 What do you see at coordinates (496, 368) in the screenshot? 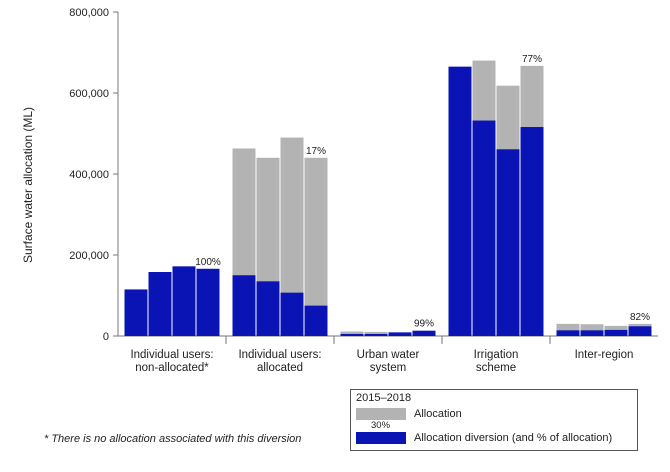
I see `category-label: scheme` at bounding box center [496, 368].